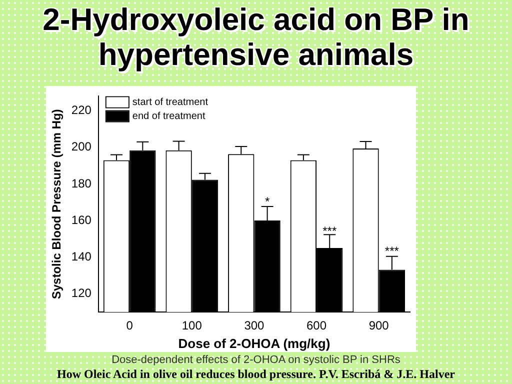 The image size is (512, 384). What do you see at coordinates (192, 325) in the screenshot?
I see `x-tick-label: 100` at bounding box center [192, 325].